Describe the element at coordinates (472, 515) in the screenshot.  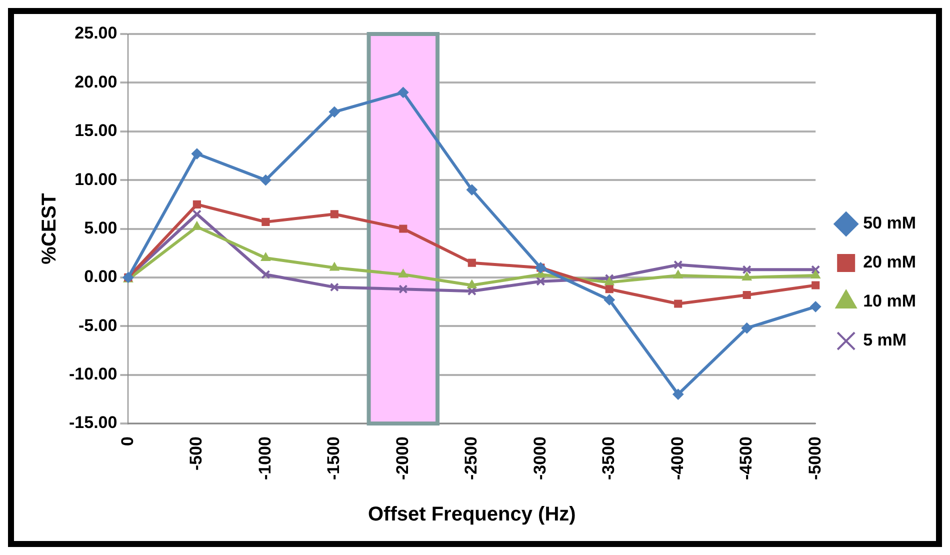
I see `x-axis-title: Offset Frequency (Hz)` at that location.